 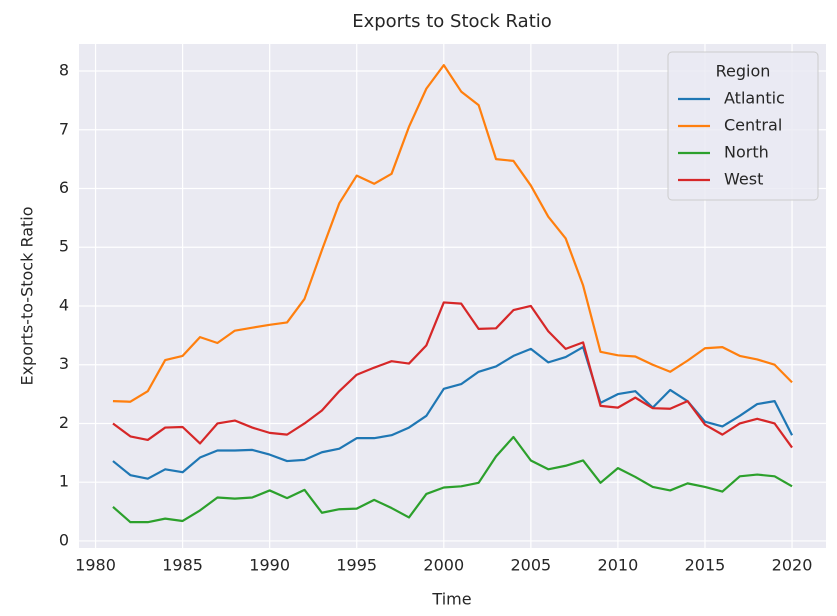 What do you see at coordinates (618, 565) in the screenshot?
I see `x-tick-label: 2010` at bounding box center [618, 565].